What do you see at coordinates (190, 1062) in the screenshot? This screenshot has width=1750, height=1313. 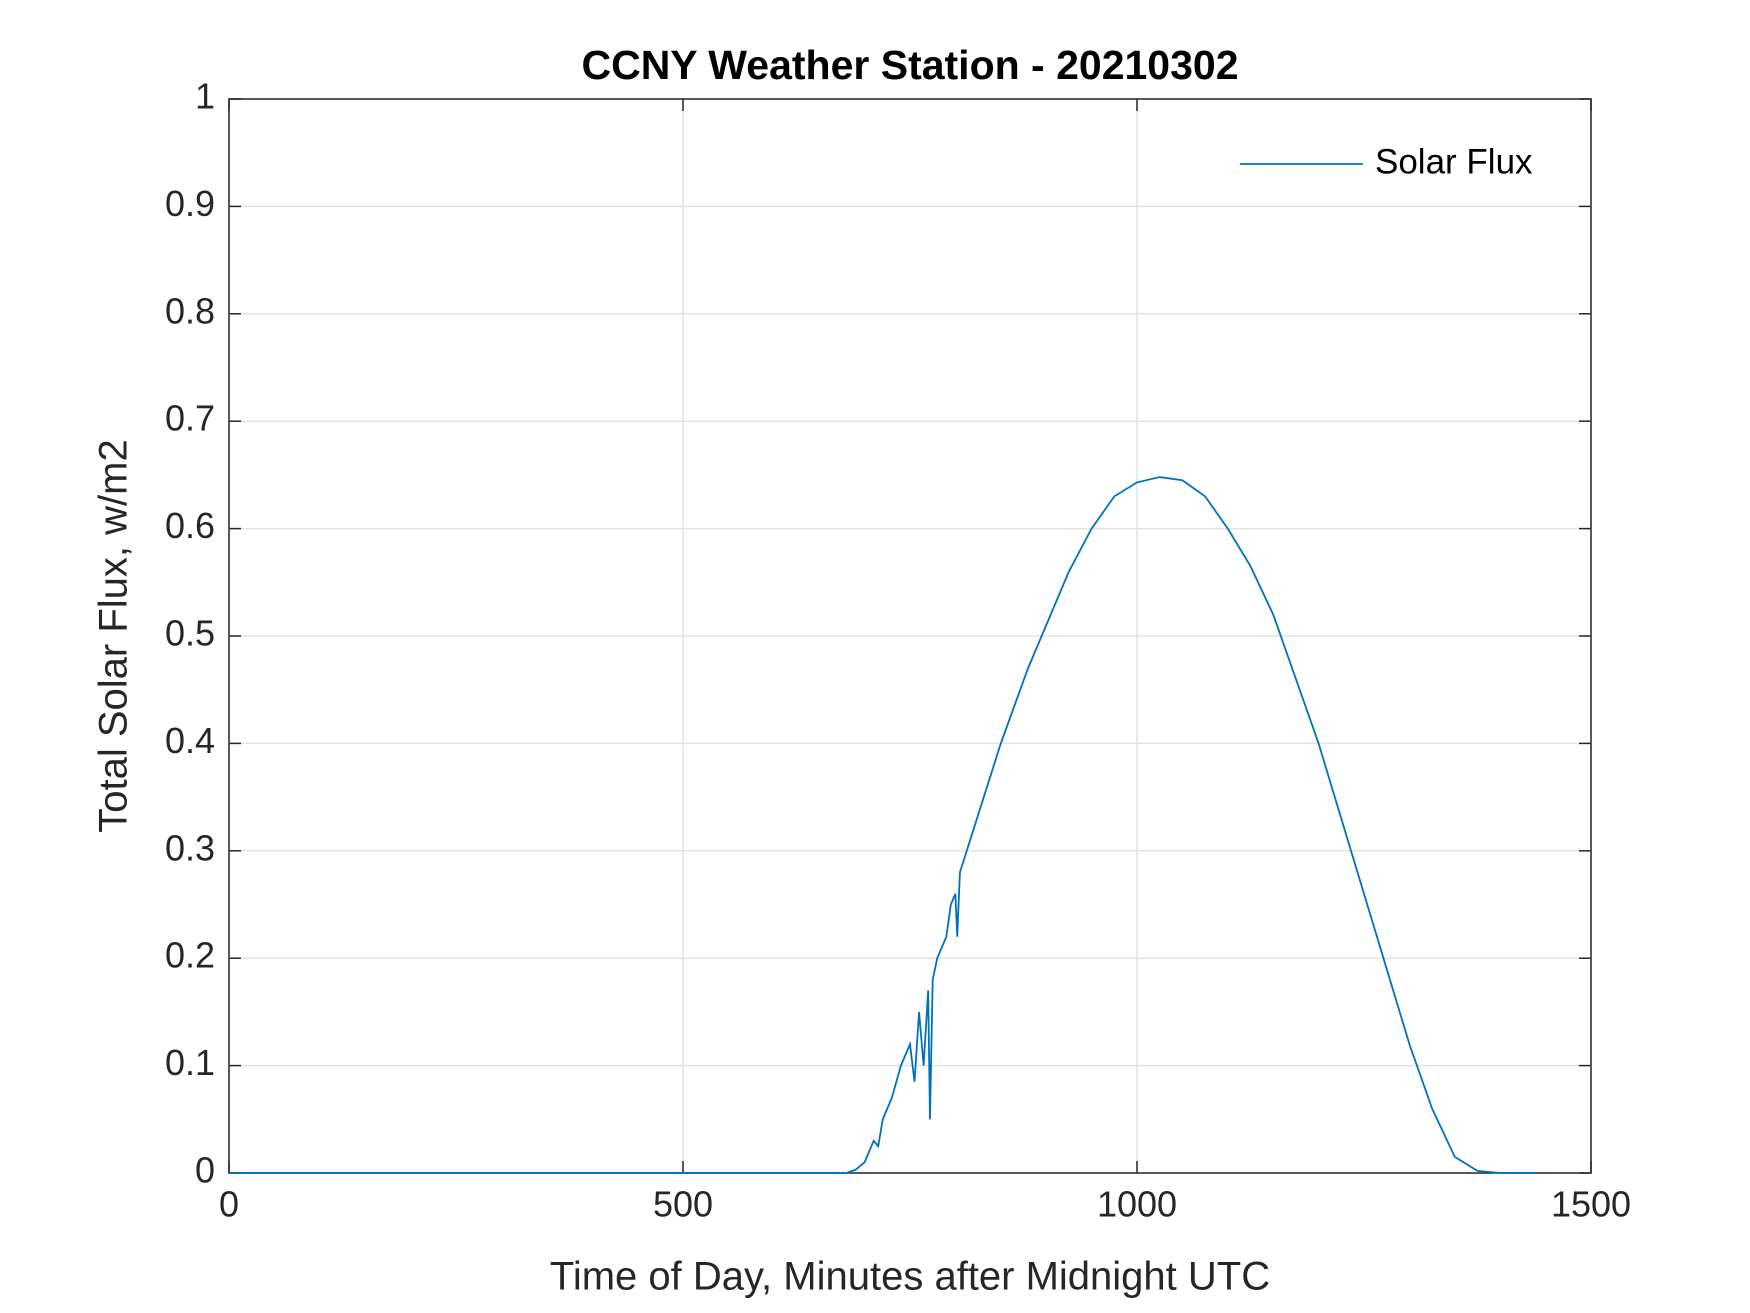 I see `y-tick-label: 0.1` at bounding box center [190, 1062].